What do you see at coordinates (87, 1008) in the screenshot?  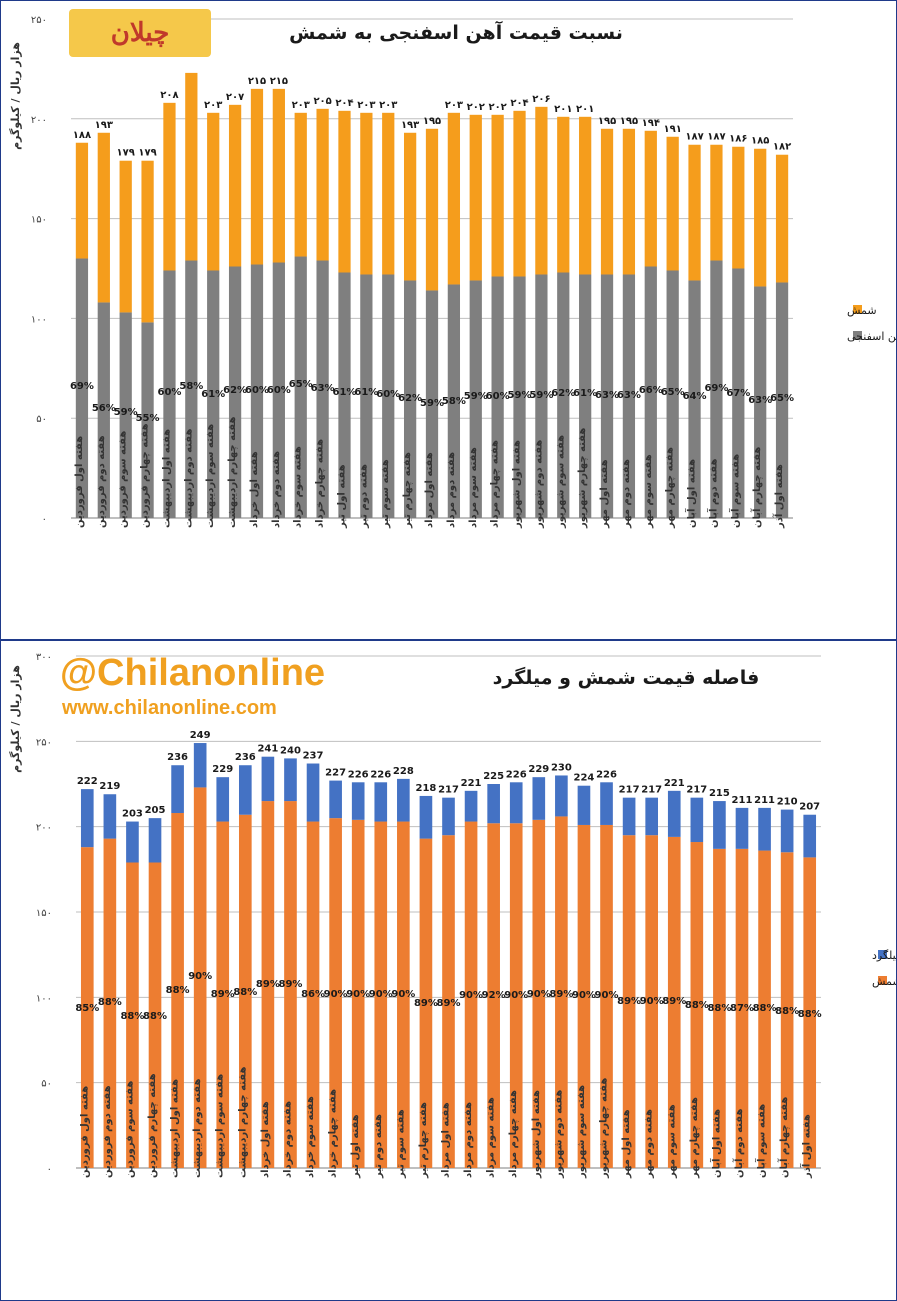 I see `data-label-percent: 85%` at bounding box center [87, 1008].